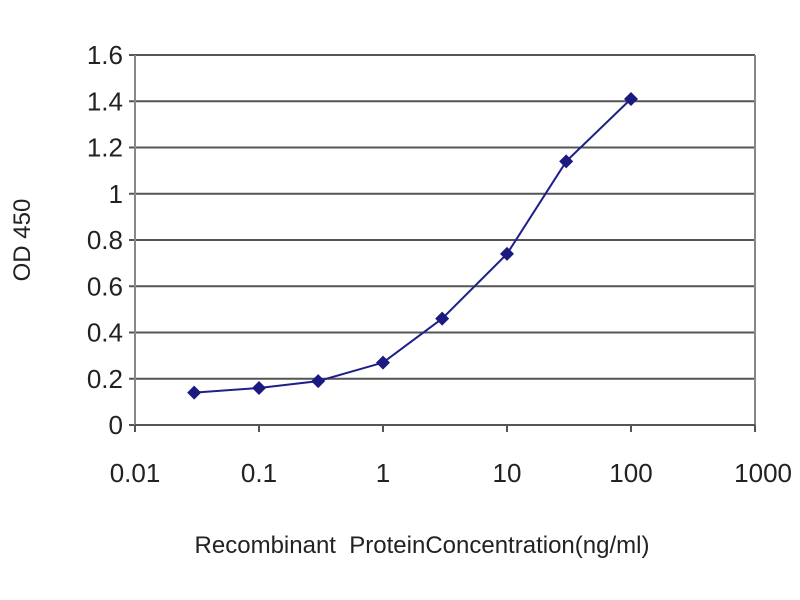 Image resolution: width=800 pixels, height=600 pixels. What do you see at coordinates (105, 55) in the screenshot?
I see `y-tick-label: 1.6` at bounding box center [105, 55].